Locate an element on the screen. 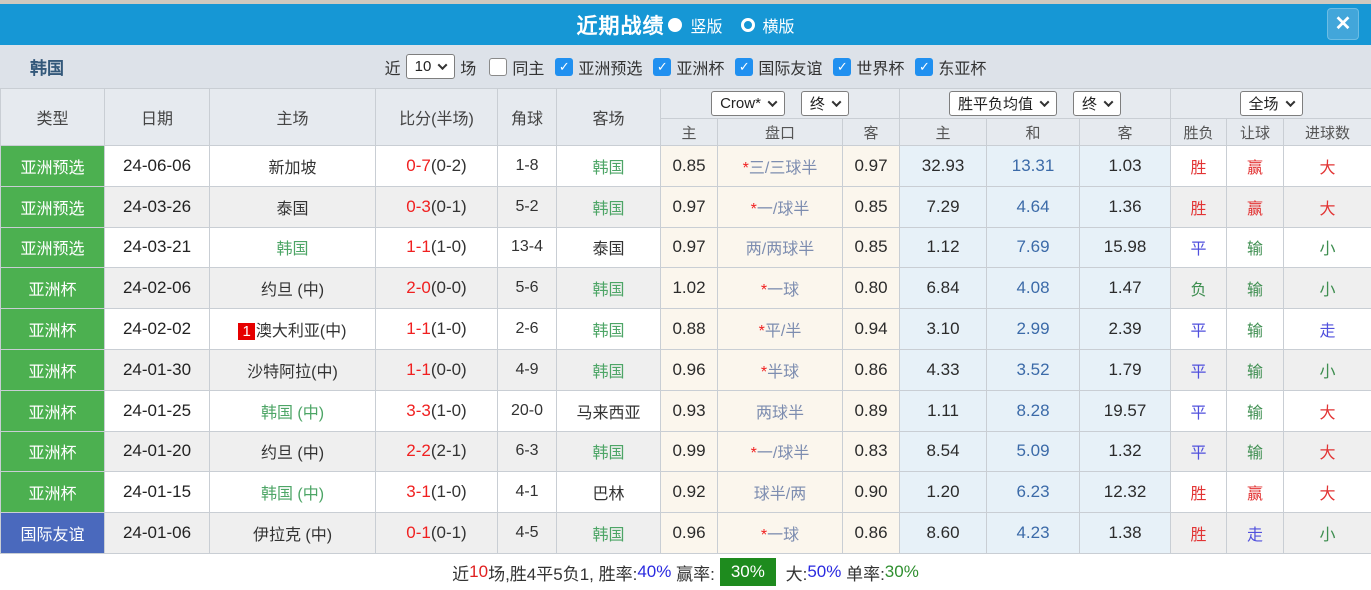 The height and width of the screenshot is (590, 1371). close-button: ✕ is located at coordinates (1343, 24).